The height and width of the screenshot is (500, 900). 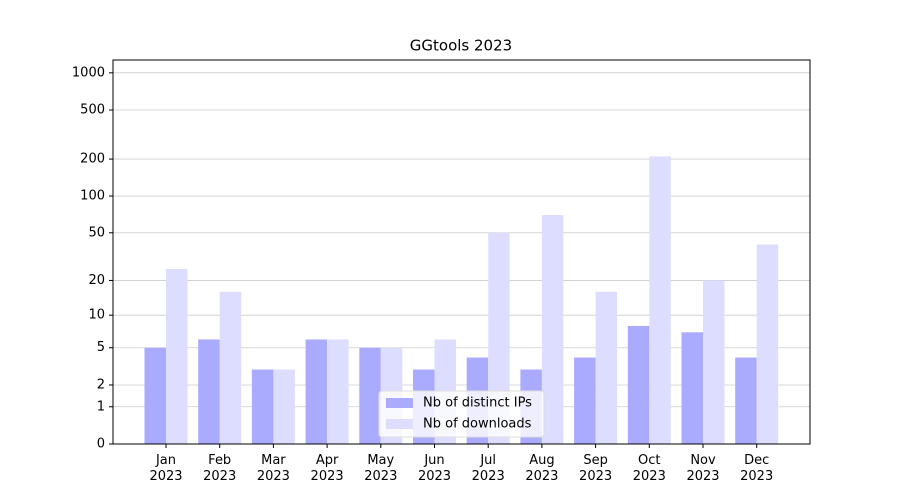 I want to click on y-tick-label: 2, so click(x=101, y=384).